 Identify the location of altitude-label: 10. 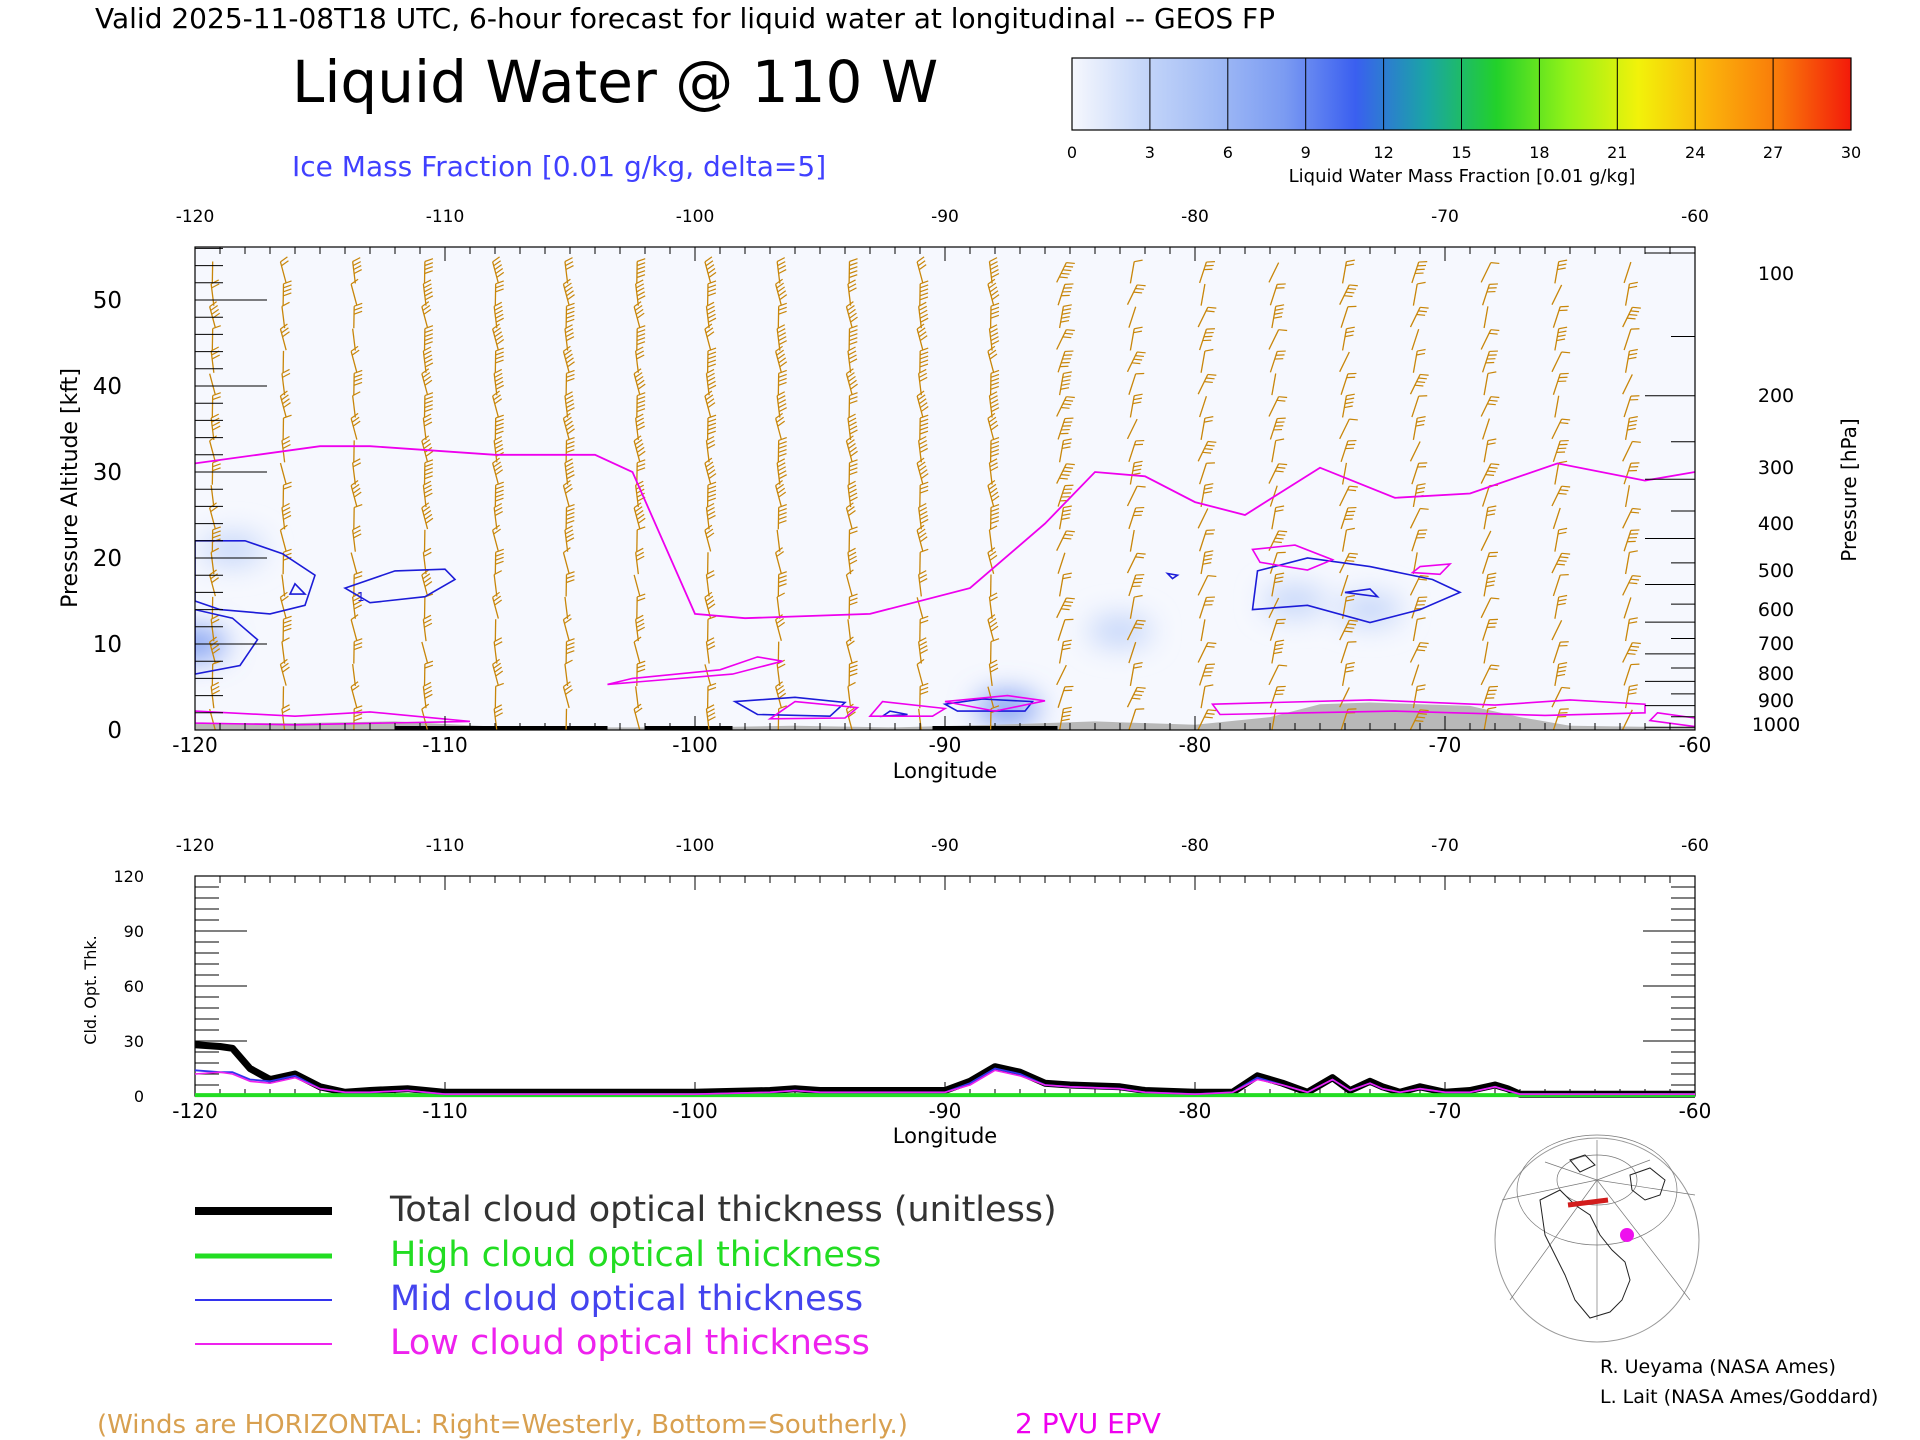
(107, 645).